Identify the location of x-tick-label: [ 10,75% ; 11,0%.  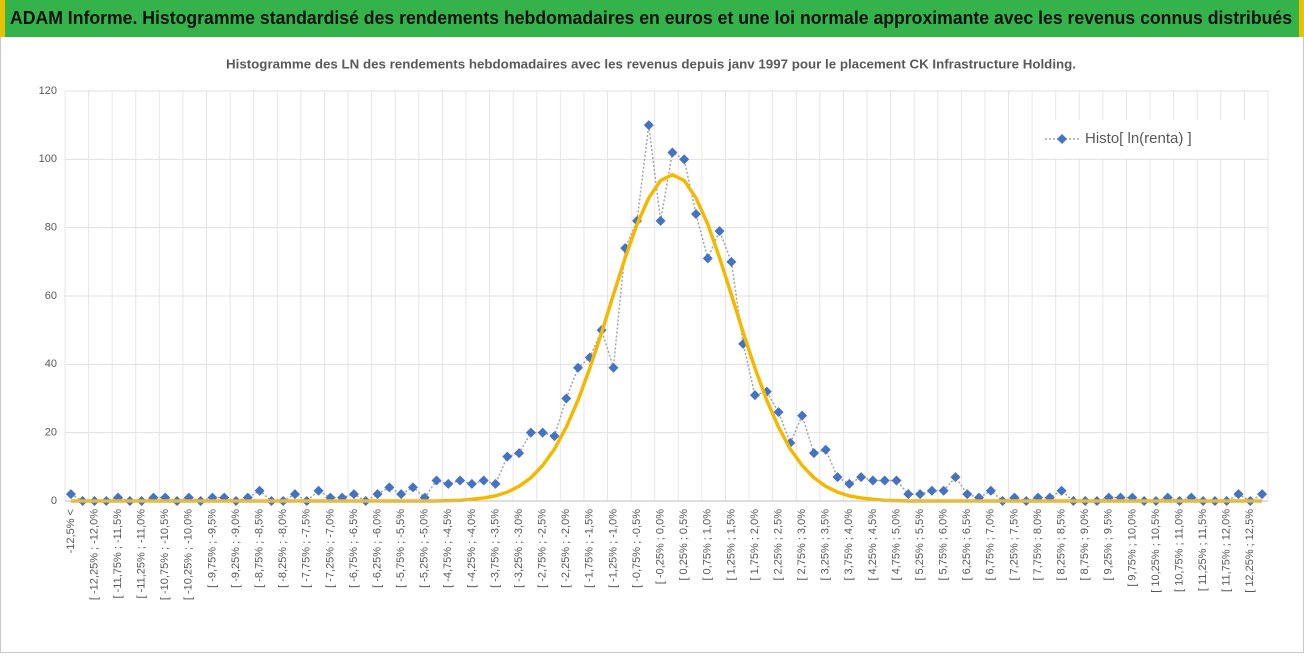
(1179, 550).